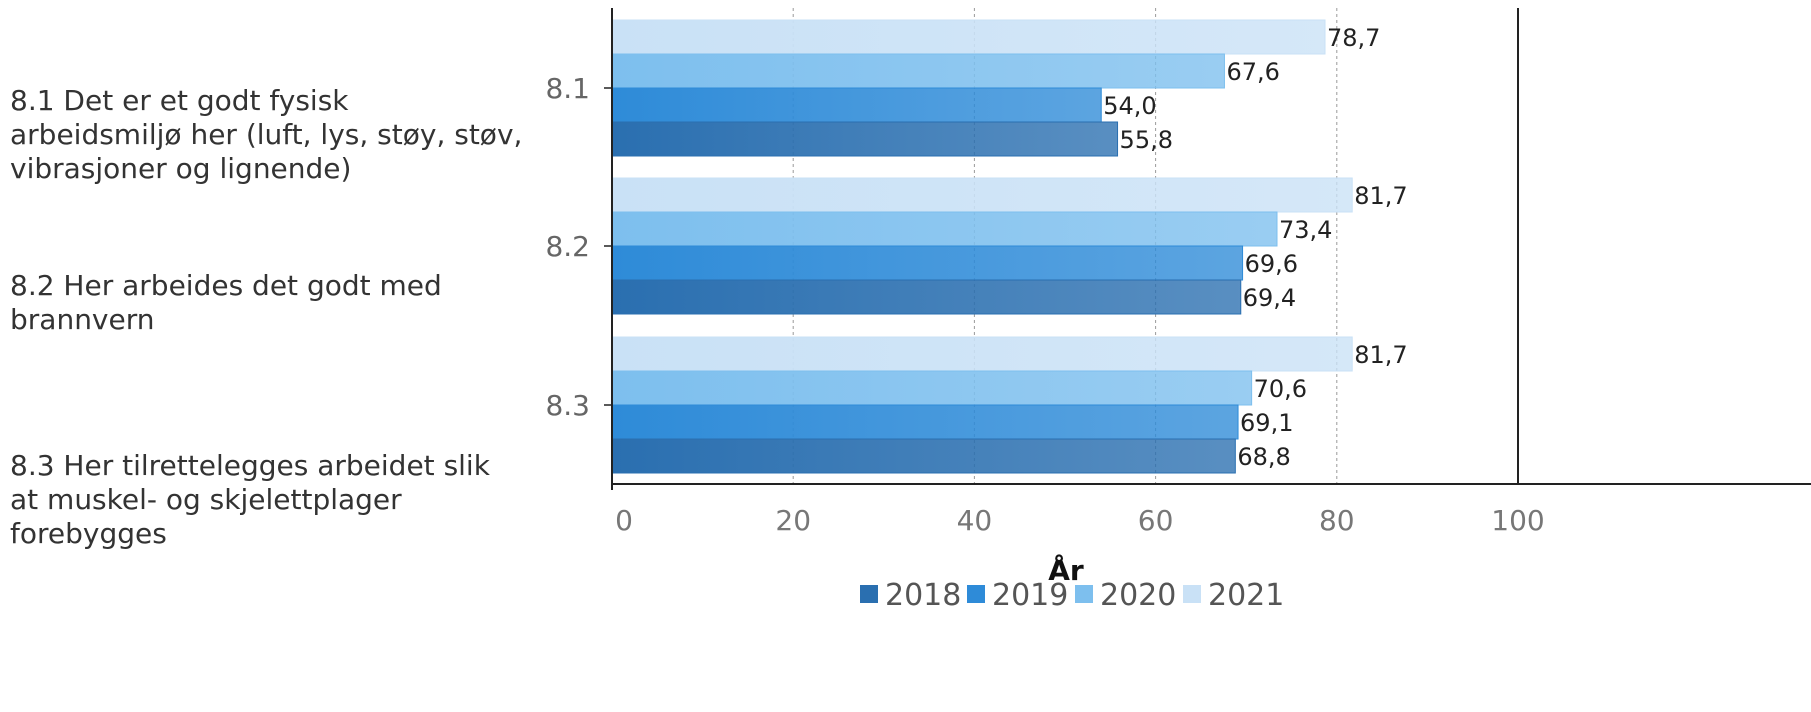 The width and height of the screenshot is (1811, 712). What do you see at coordinates (1192, 594) in the screenshot?
I see `legend-swatch-2021` at bounding box center [1192, 594].